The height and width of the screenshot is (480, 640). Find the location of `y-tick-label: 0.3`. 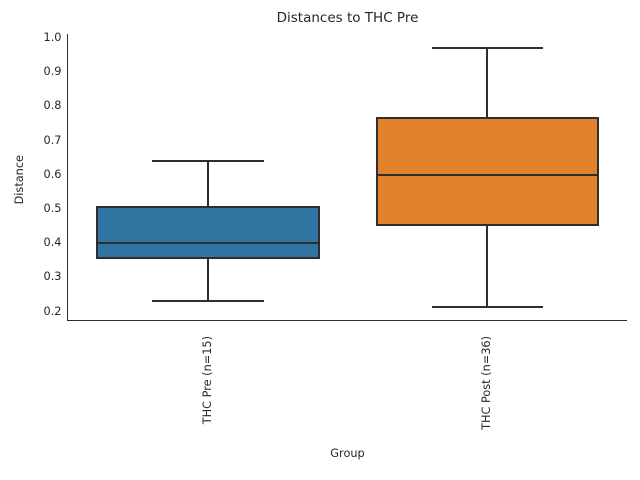

y-tick-label: 0.3 is located at coordinates (52, 277).